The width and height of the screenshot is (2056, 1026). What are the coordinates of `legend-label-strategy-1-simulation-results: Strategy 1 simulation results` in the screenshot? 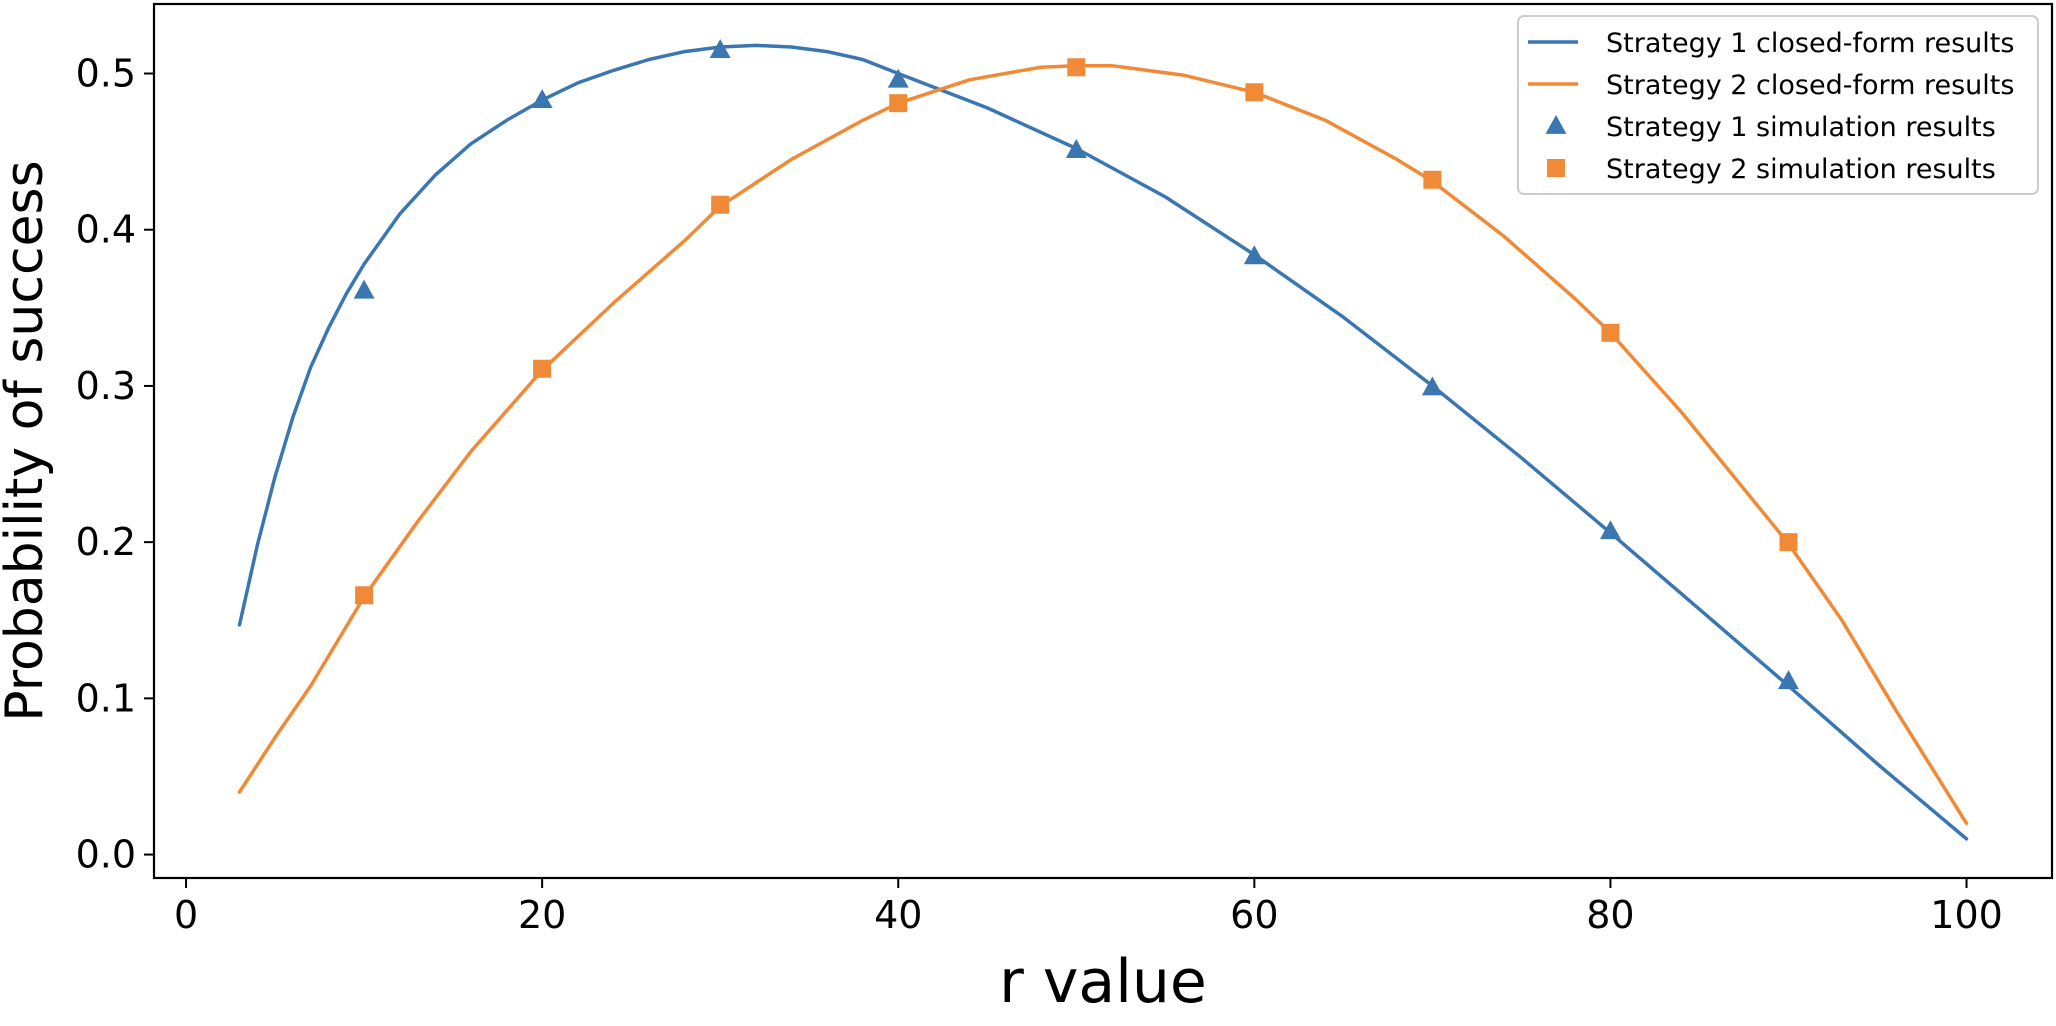 It's located at (1801, 127).